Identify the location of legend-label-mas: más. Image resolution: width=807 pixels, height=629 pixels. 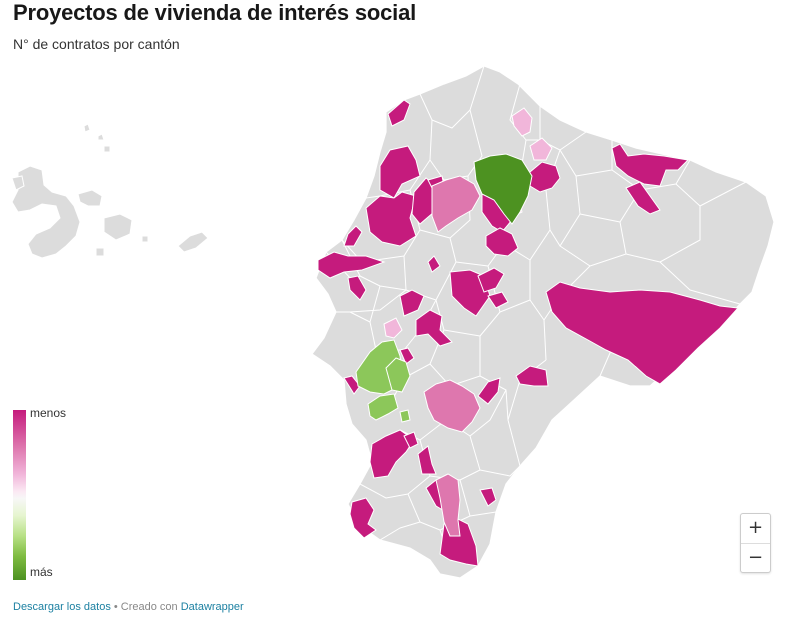
(41, 572).